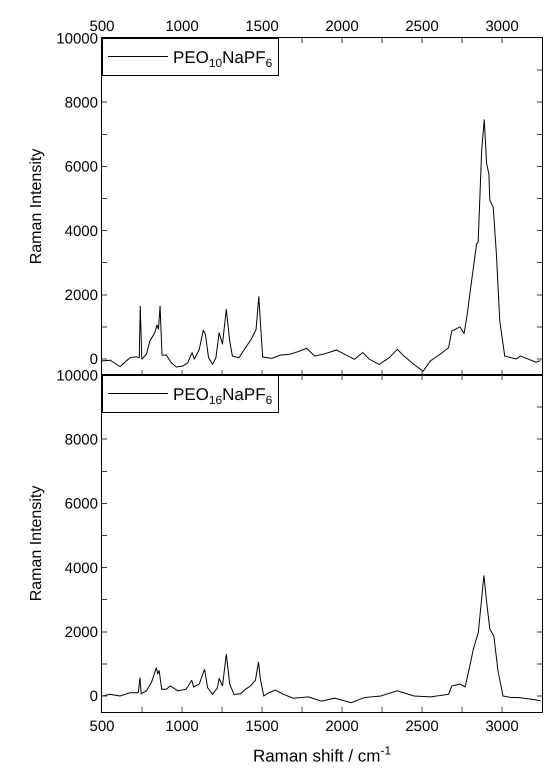  What do you see at coordinates (223, 396) in the screenshot?
I see `legend-label: PEO$_{16}$NaPF$_{6}$` at bounding box center [223, 396].